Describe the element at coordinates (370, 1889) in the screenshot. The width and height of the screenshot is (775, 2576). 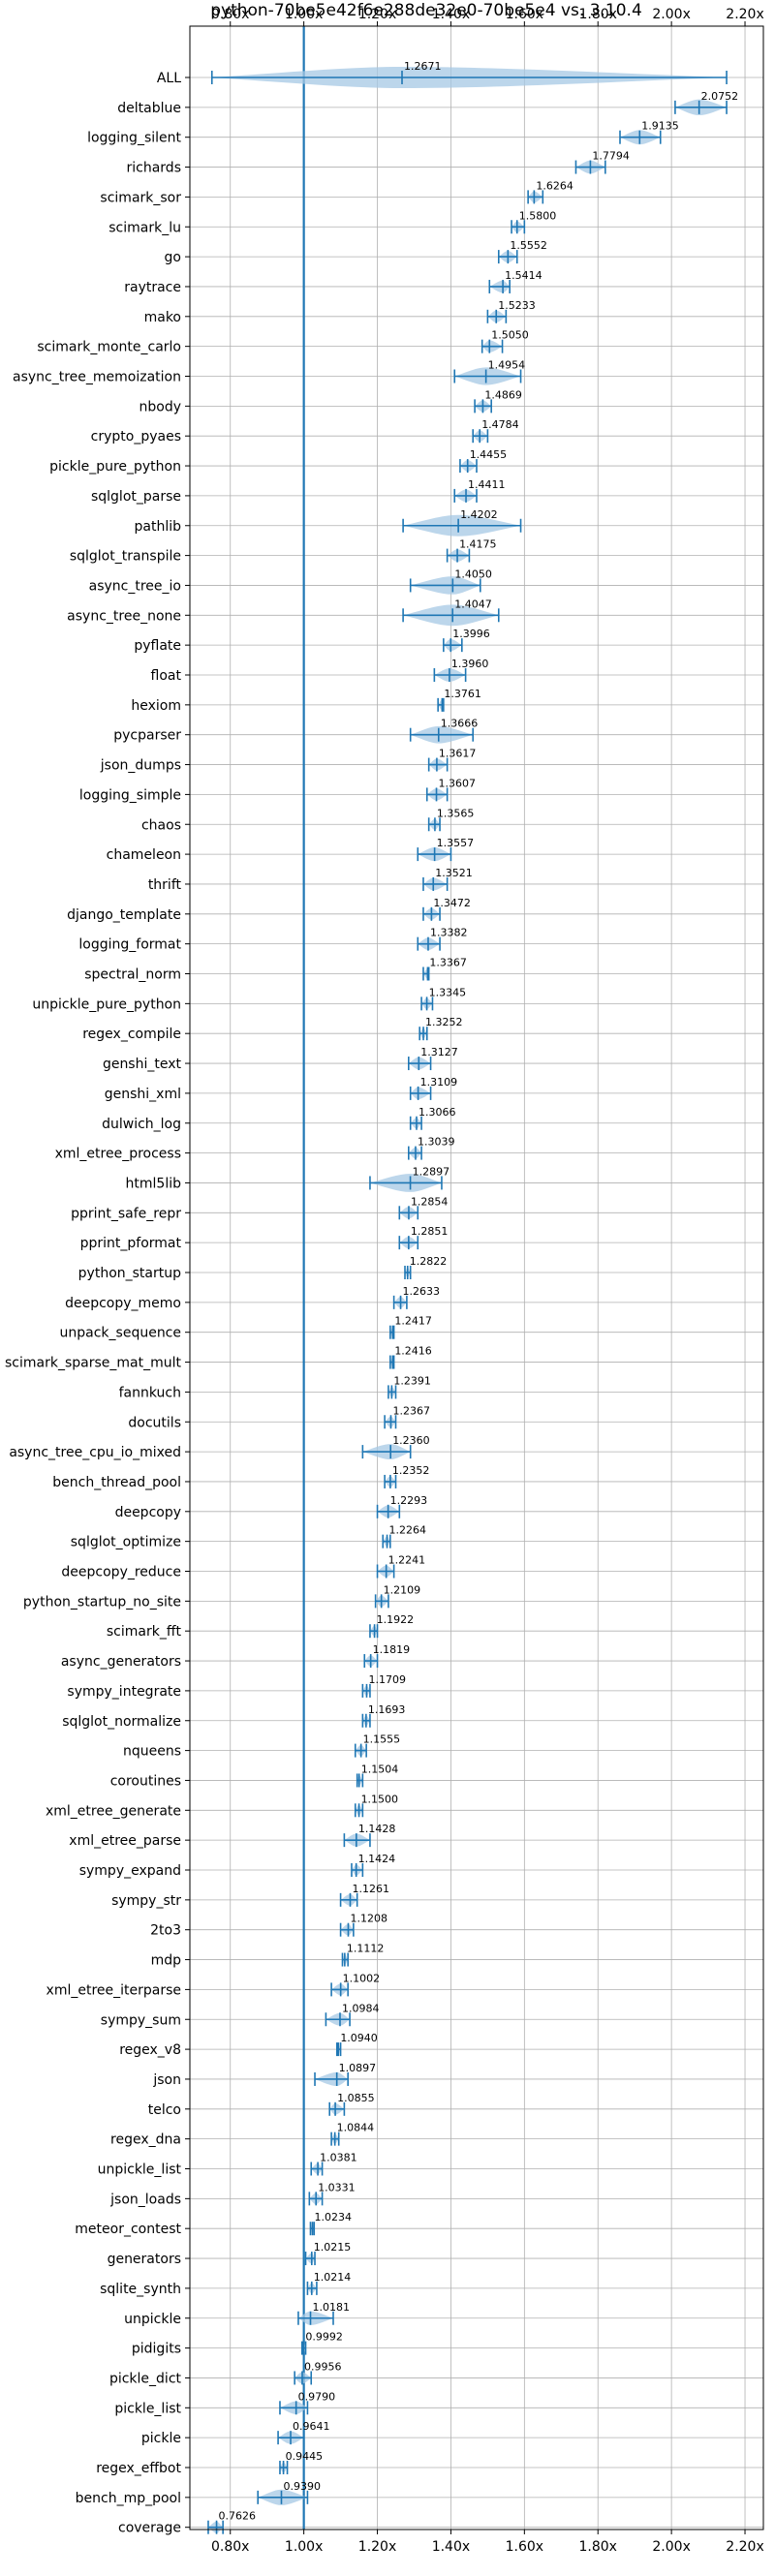
I see `value-label: 1.1261` at that location.